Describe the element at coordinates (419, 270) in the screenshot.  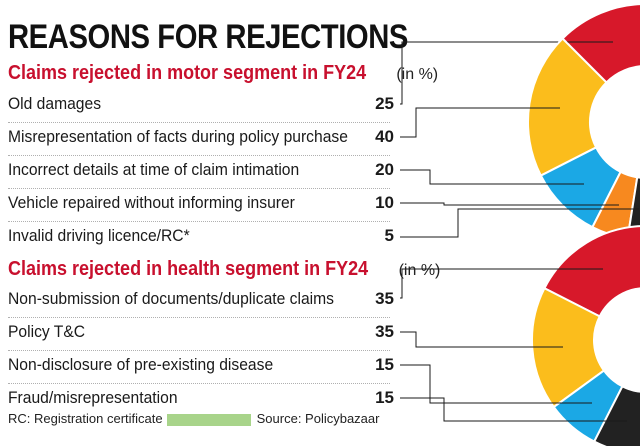
I see `health-section-unit: (in %)` at that location.